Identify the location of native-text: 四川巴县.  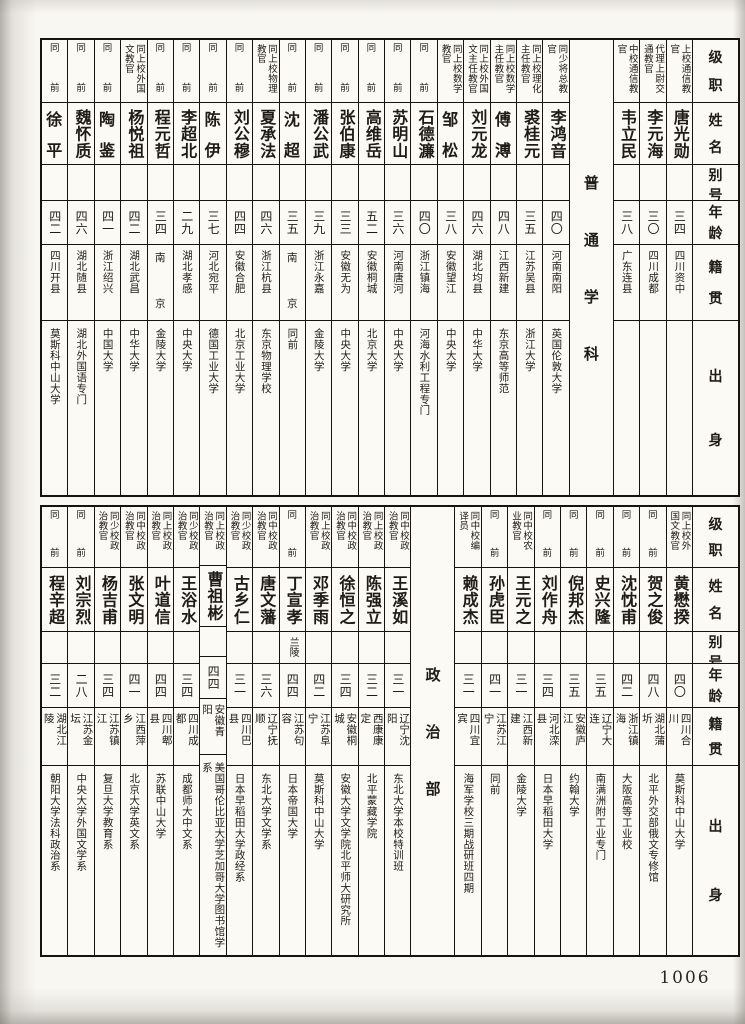
(239, 729).